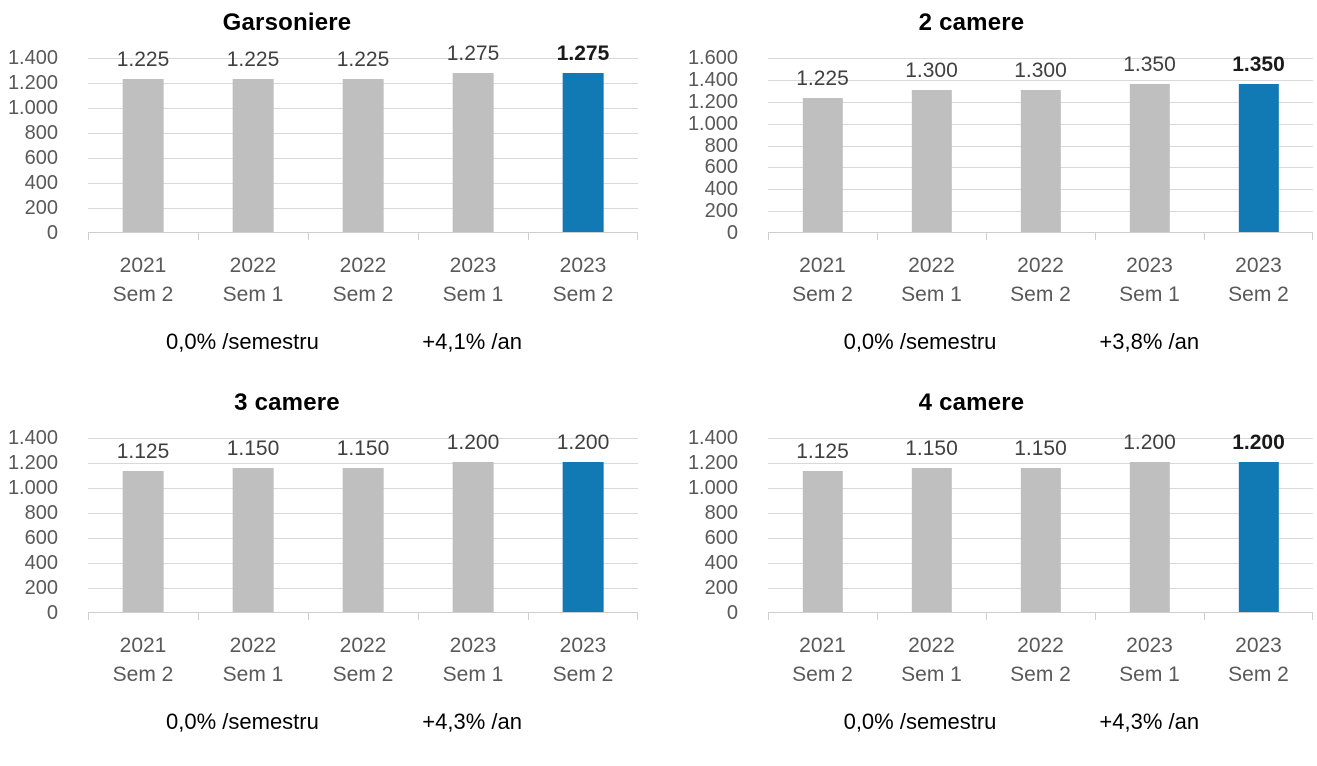 The image size is (1317, 766). I want to click on y-axis-tick-label: 200, so click(41, 208).